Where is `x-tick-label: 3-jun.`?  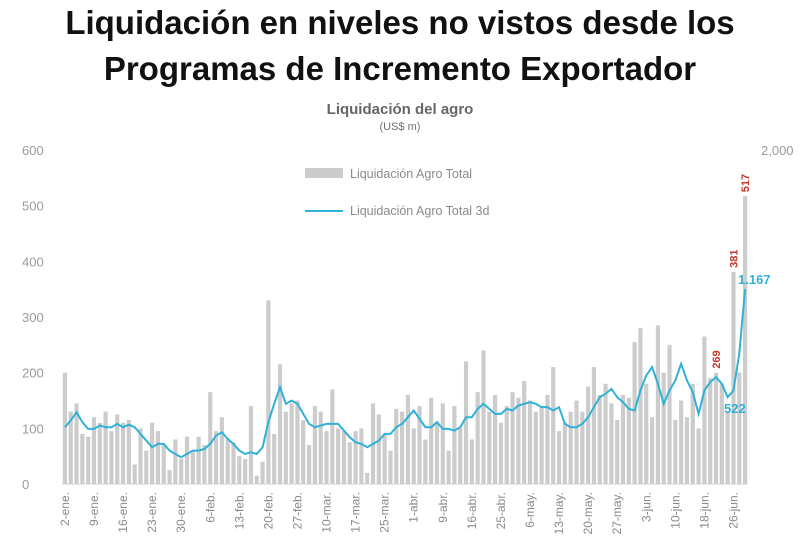
x-tick-label: 3-jun. is located at coordinates (646, 507).